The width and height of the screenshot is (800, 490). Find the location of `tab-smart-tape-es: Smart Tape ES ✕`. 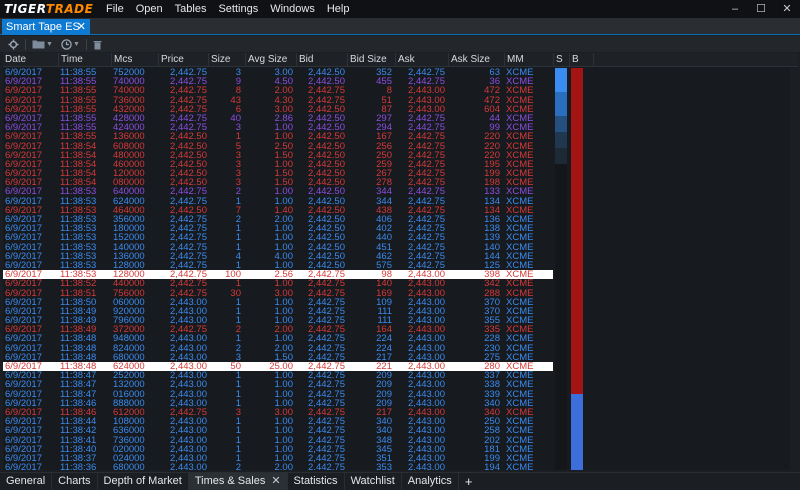

tab-smart-tape-es: Smart Tape ES ✕ is located at coordinates (46, 27).